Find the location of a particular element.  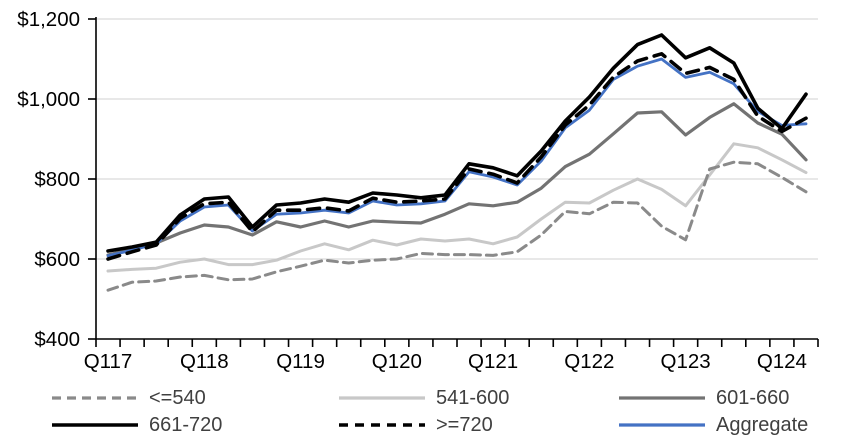

x-axis-label: Q123 is located at coordinates (686, 361).